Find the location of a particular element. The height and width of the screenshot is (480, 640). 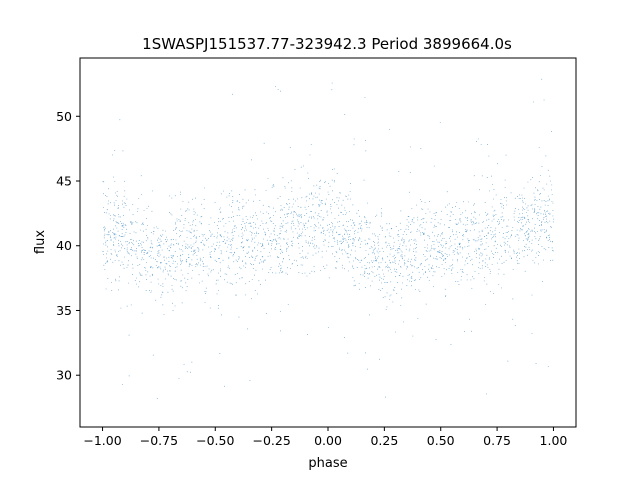

x-tick-label: 0.75 is located at coordinates (497, 440).